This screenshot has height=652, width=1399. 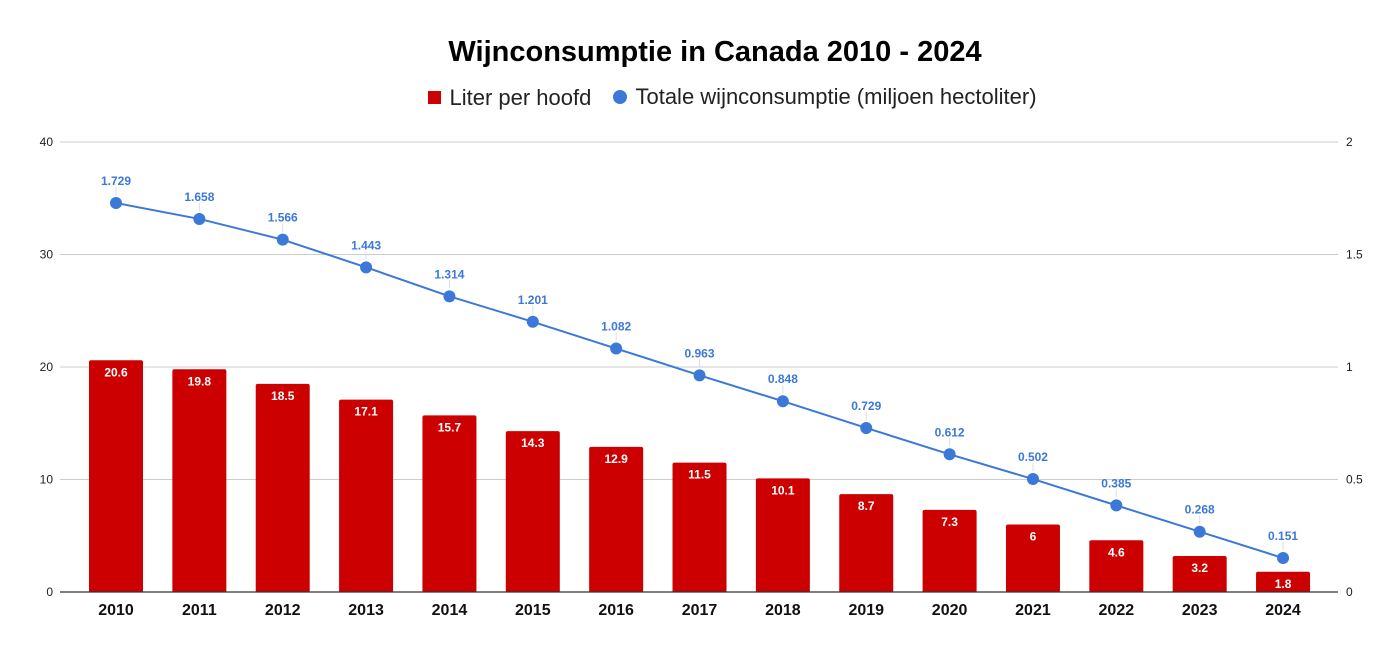 I want to click on line-data-label: 1.658, so click(x=199, y=197).